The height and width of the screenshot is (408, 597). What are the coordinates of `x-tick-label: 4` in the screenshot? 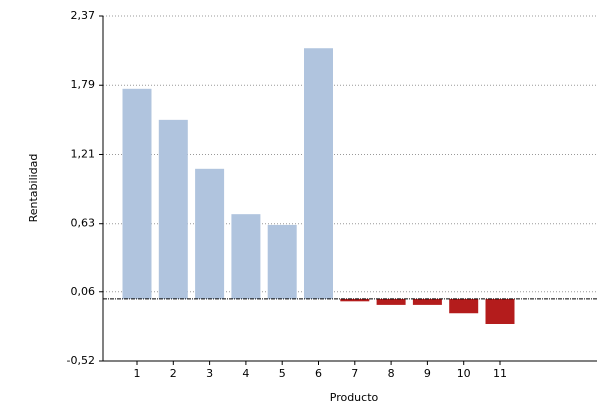 It's located at (245, 373).